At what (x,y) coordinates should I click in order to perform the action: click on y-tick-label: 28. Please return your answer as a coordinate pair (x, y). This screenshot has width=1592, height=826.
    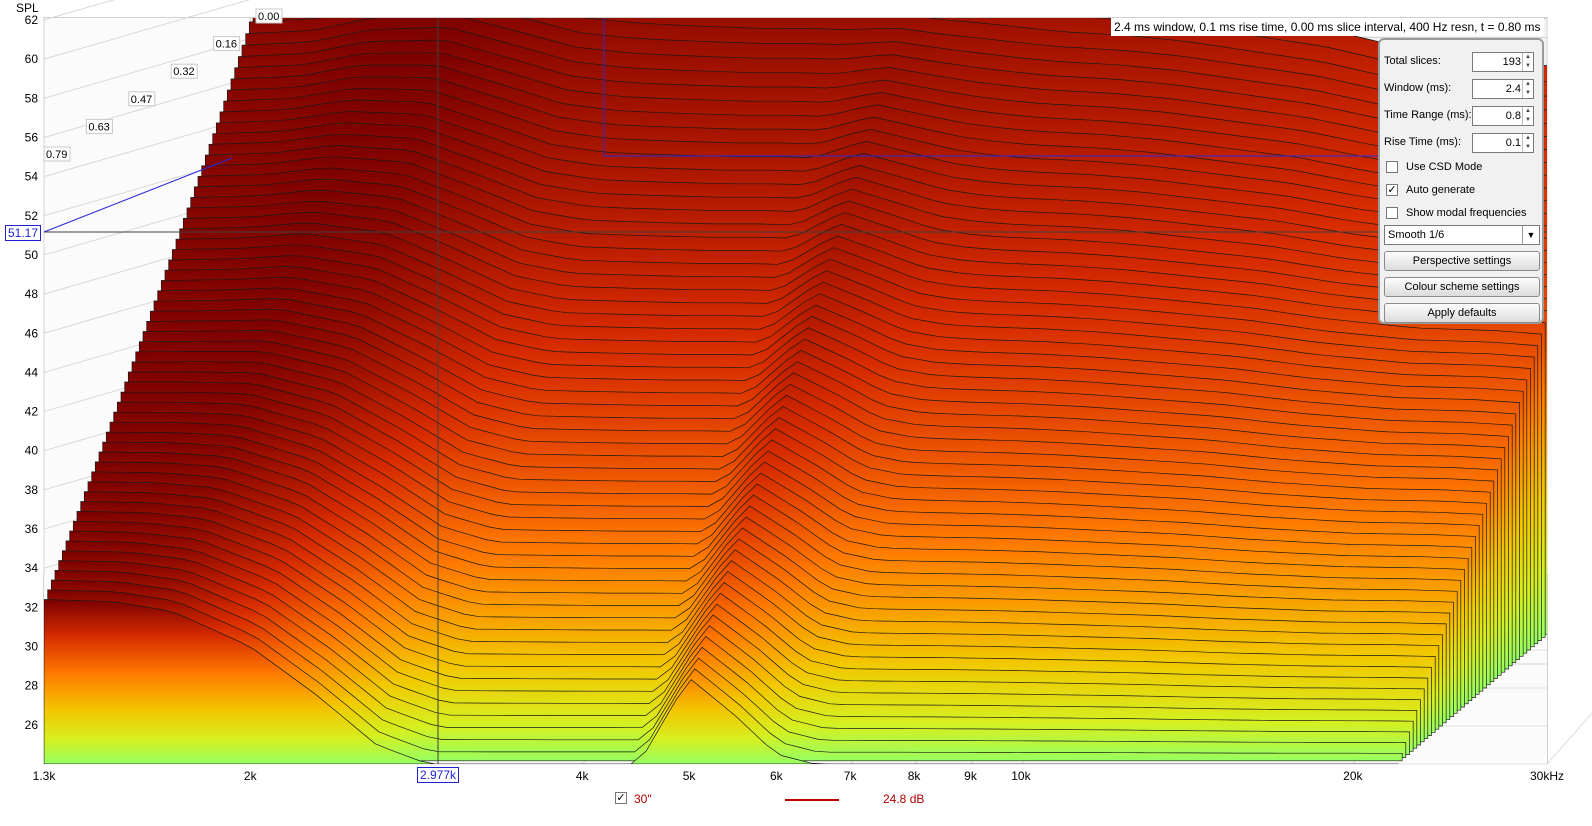
    Looking at the image, I should click on (32, 686).